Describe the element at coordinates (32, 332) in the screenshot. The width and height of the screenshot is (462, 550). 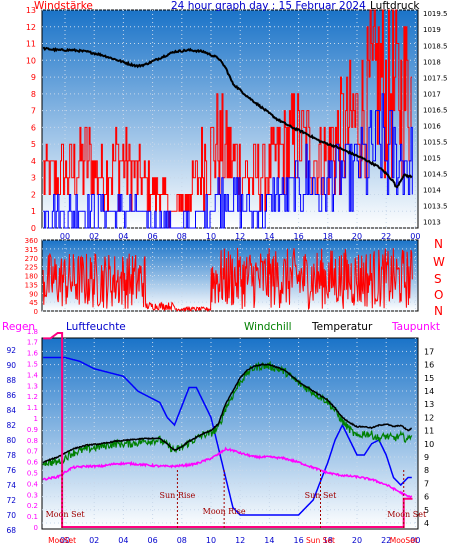
I see `p3-regentick-18: 1.8` at that location.